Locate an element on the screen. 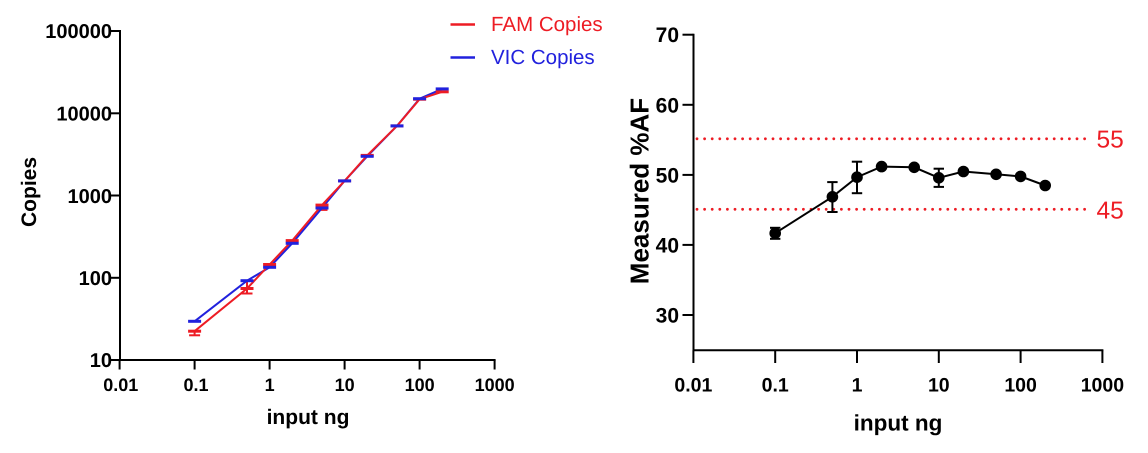  svg-text: VIC Copies is located at coordinates (543, 57).